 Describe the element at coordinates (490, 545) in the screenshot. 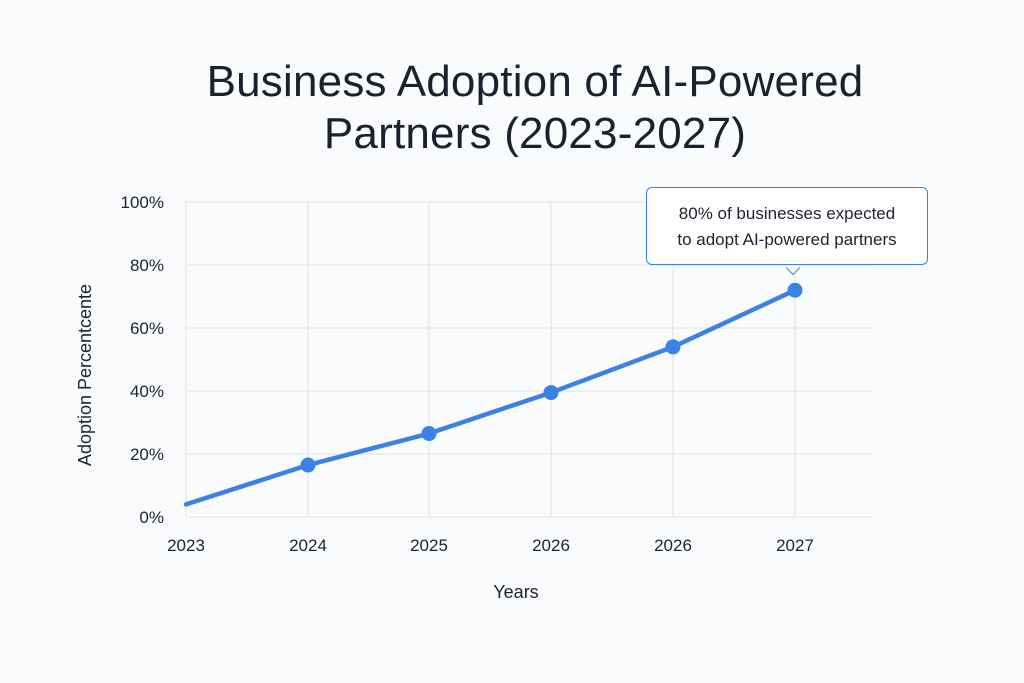

I see `x-axis-ticks: 2023 2024 2025 2026 2026 2027` at that location.